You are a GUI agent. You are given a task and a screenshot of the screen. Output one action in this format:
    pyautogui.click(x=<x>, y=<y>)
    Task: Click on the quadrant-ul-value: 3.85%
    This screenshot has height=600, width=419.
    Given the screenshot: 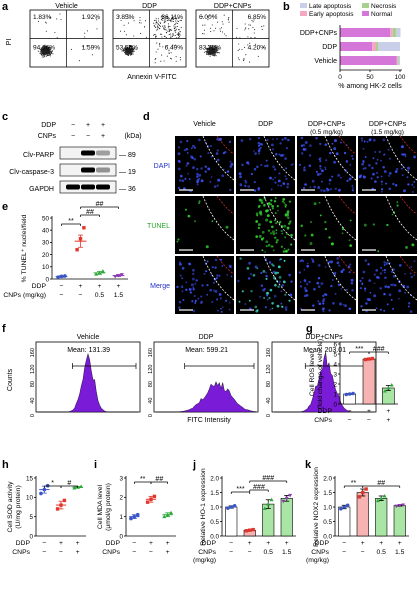 What is the action you would take?
    pyautogui.click(x=125, y=17)
    